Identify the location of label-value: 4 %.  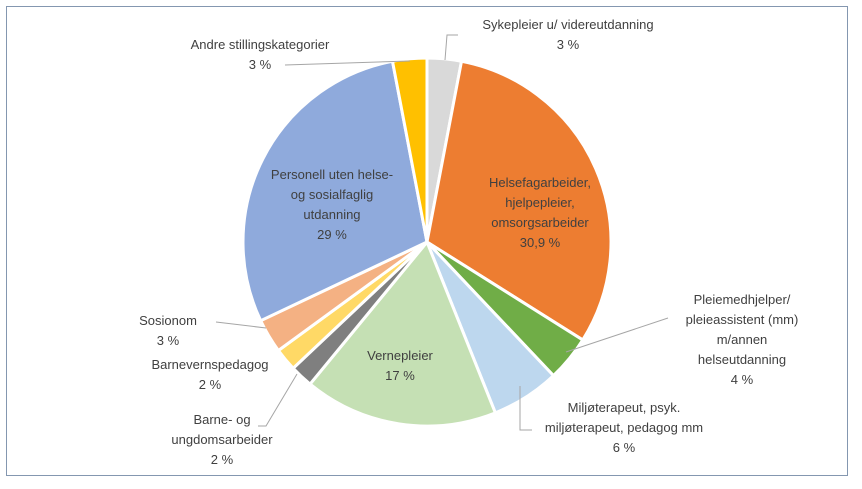
(742, 379).